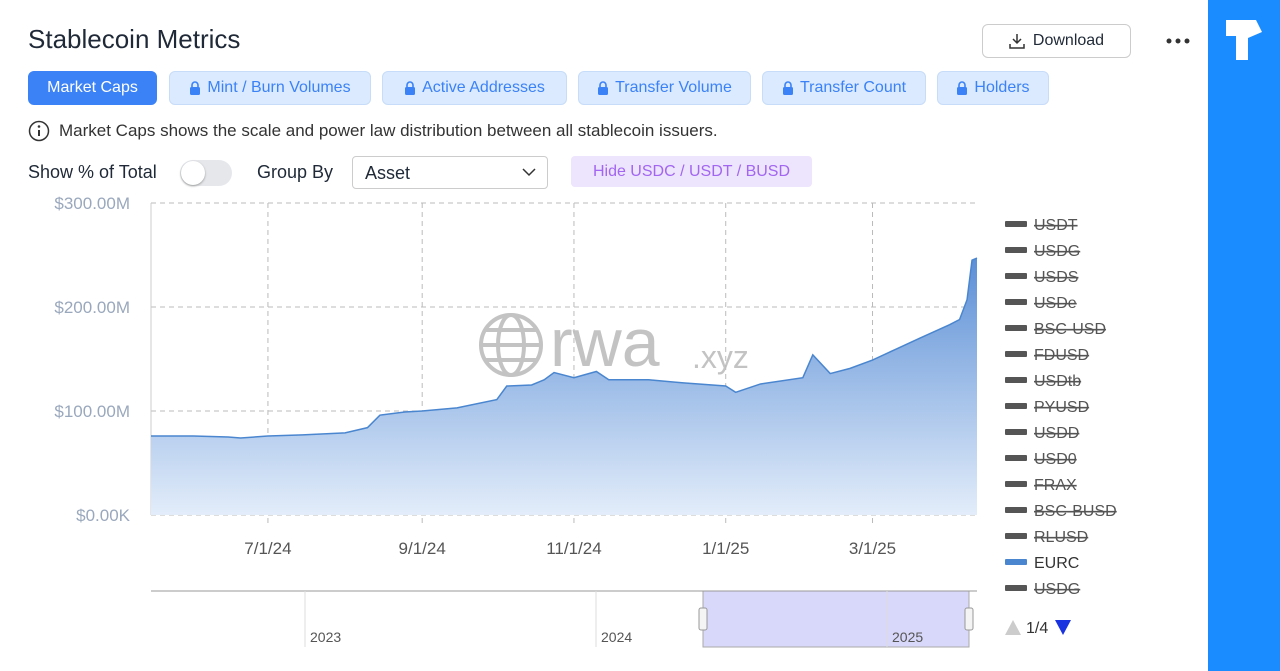 The height and width of the screenshot is (671, 1280). I want to click on tab: Transfer Volume, so click(664, 88).